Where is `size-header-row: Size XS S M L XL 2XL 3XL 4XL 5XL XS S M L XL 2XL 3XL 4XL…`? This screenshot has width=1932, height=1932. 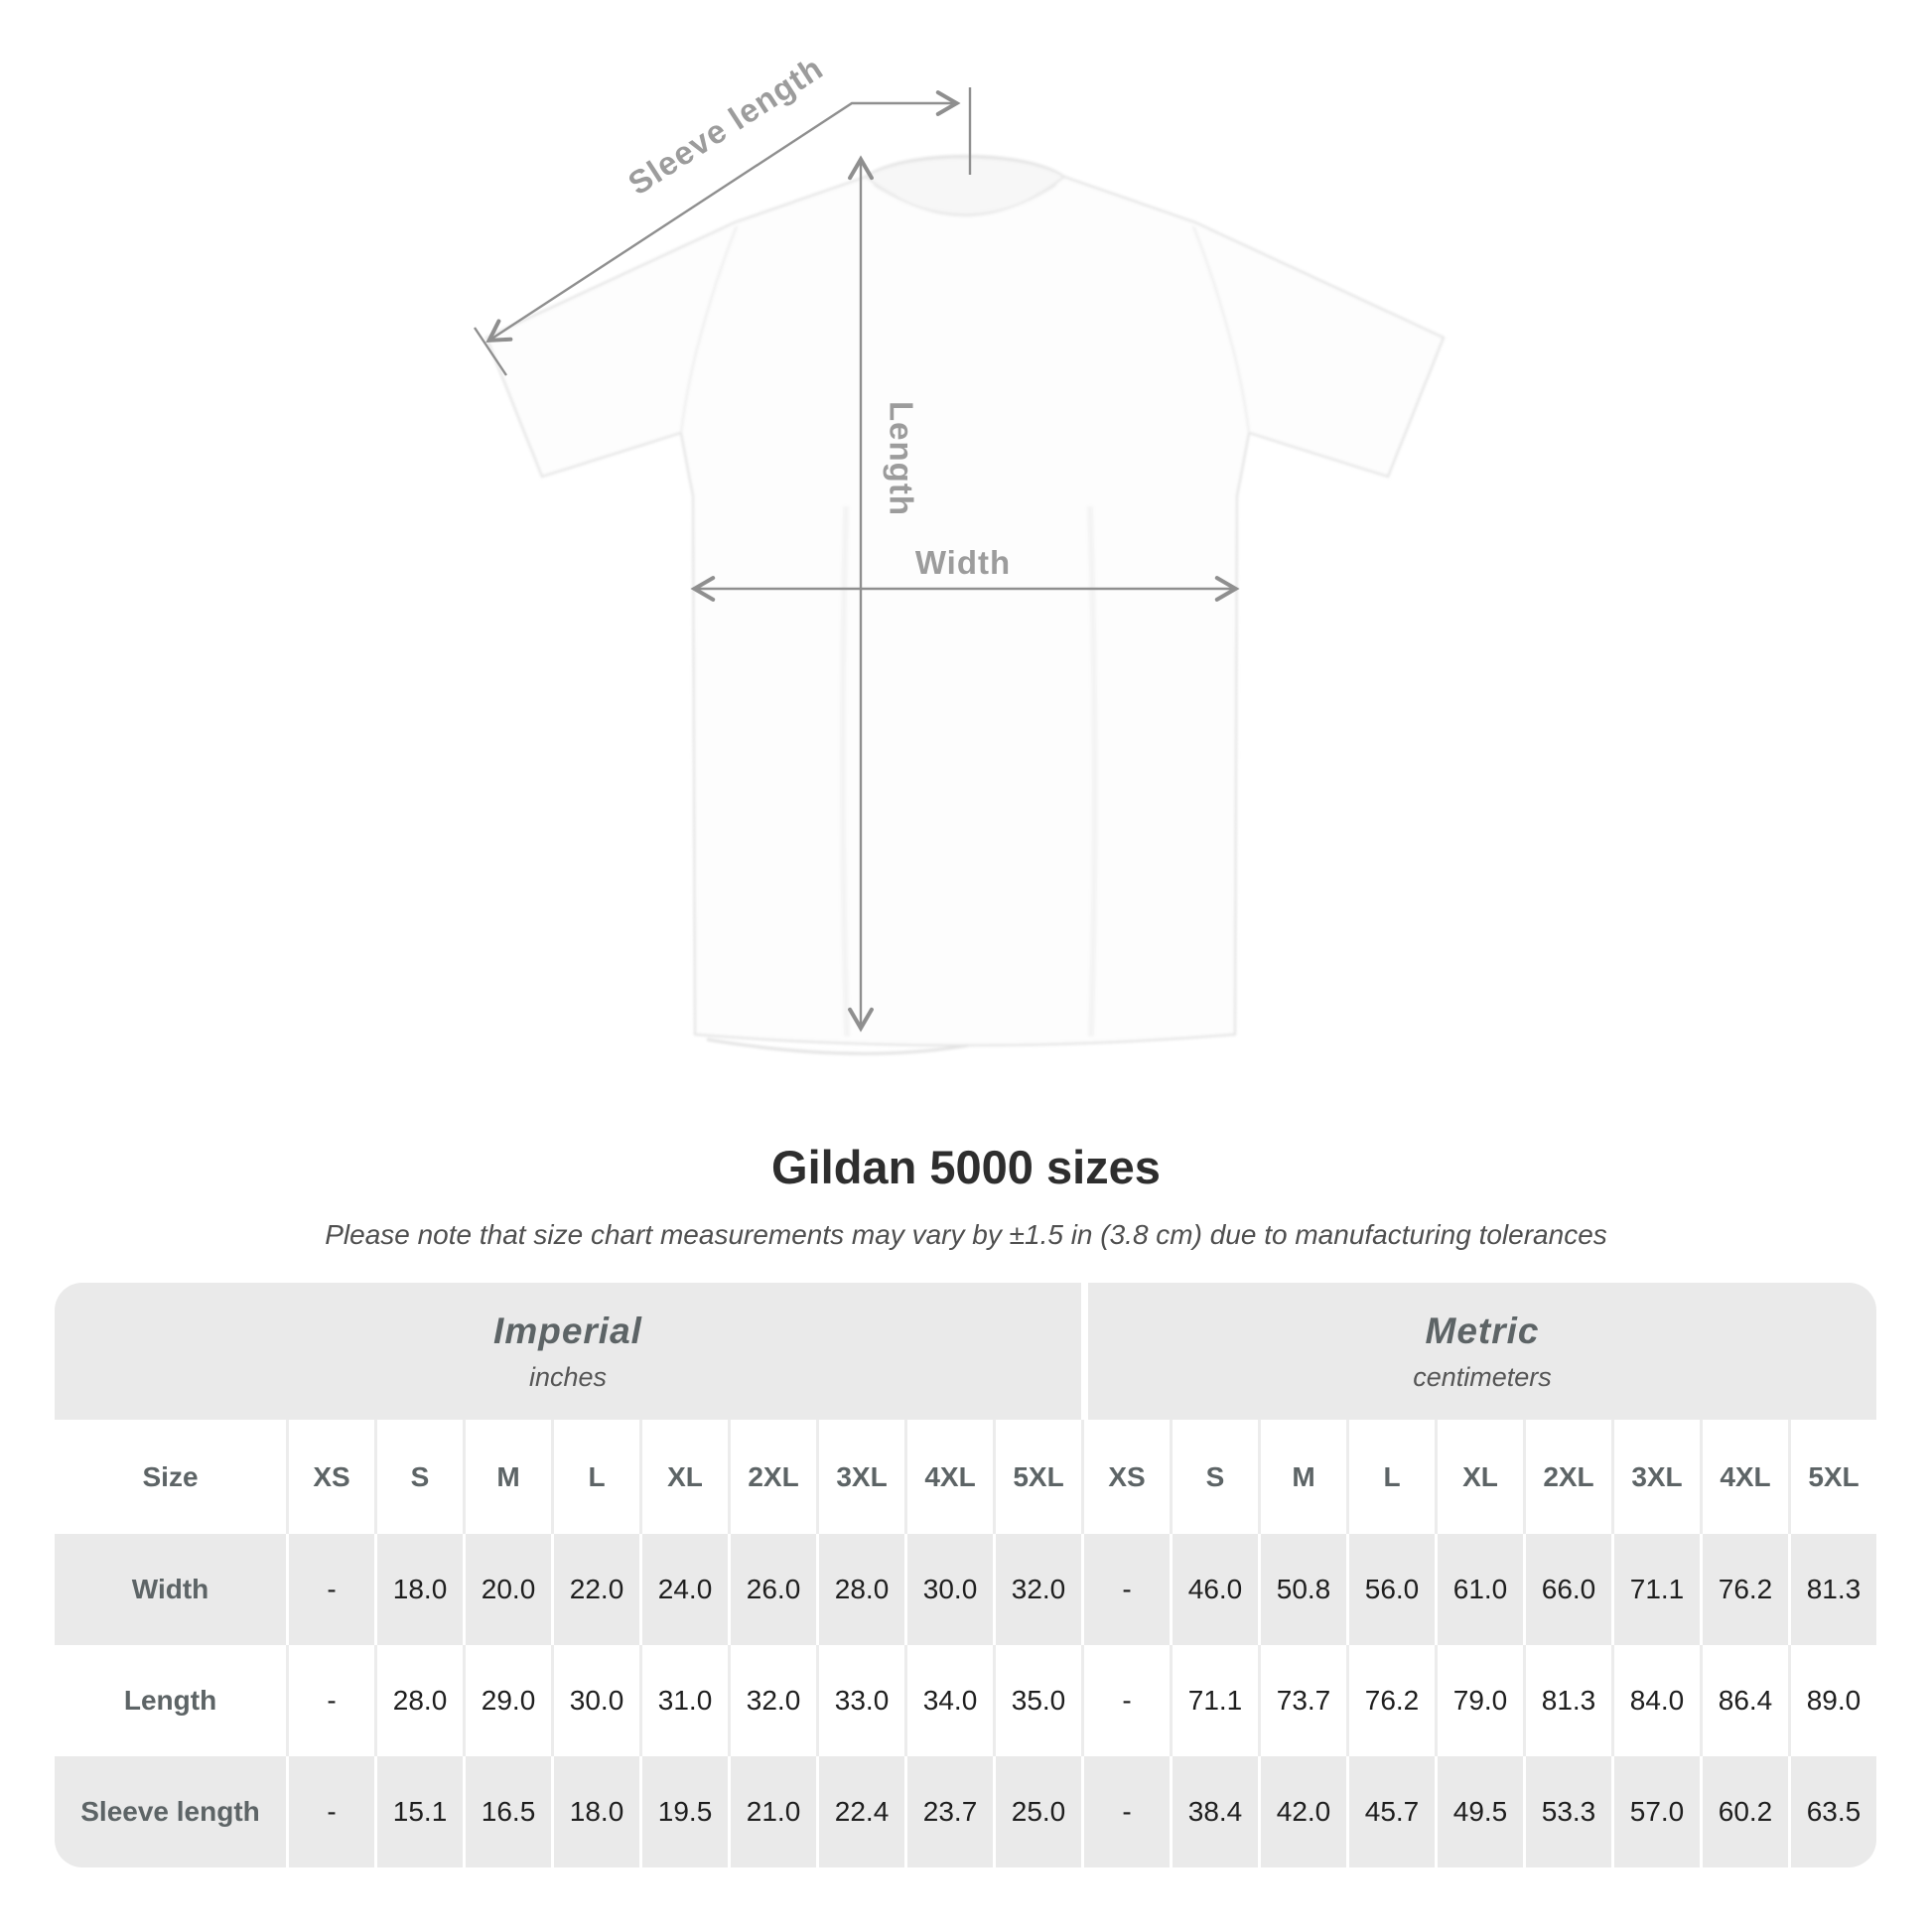 size-header-row: Size XS S M L XL 2XL 3XL 4XL 5XL XS S M L XL 2XL 3XL 4XL… is located at coordinates (966, 1477).